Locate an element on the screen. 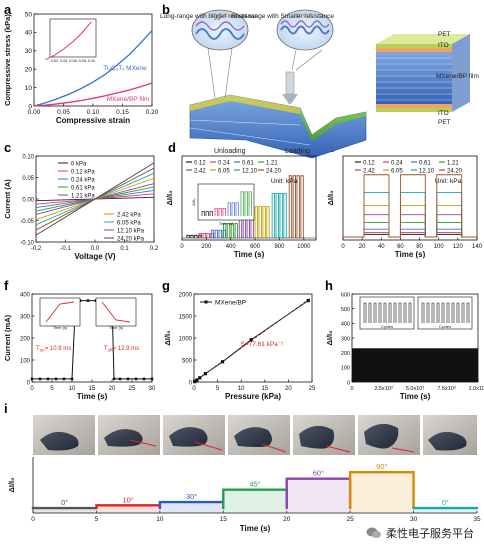 The width and height of the screenshot is (484, 545). x-tick-label: 0.20 is located at coordinates (152, 112).